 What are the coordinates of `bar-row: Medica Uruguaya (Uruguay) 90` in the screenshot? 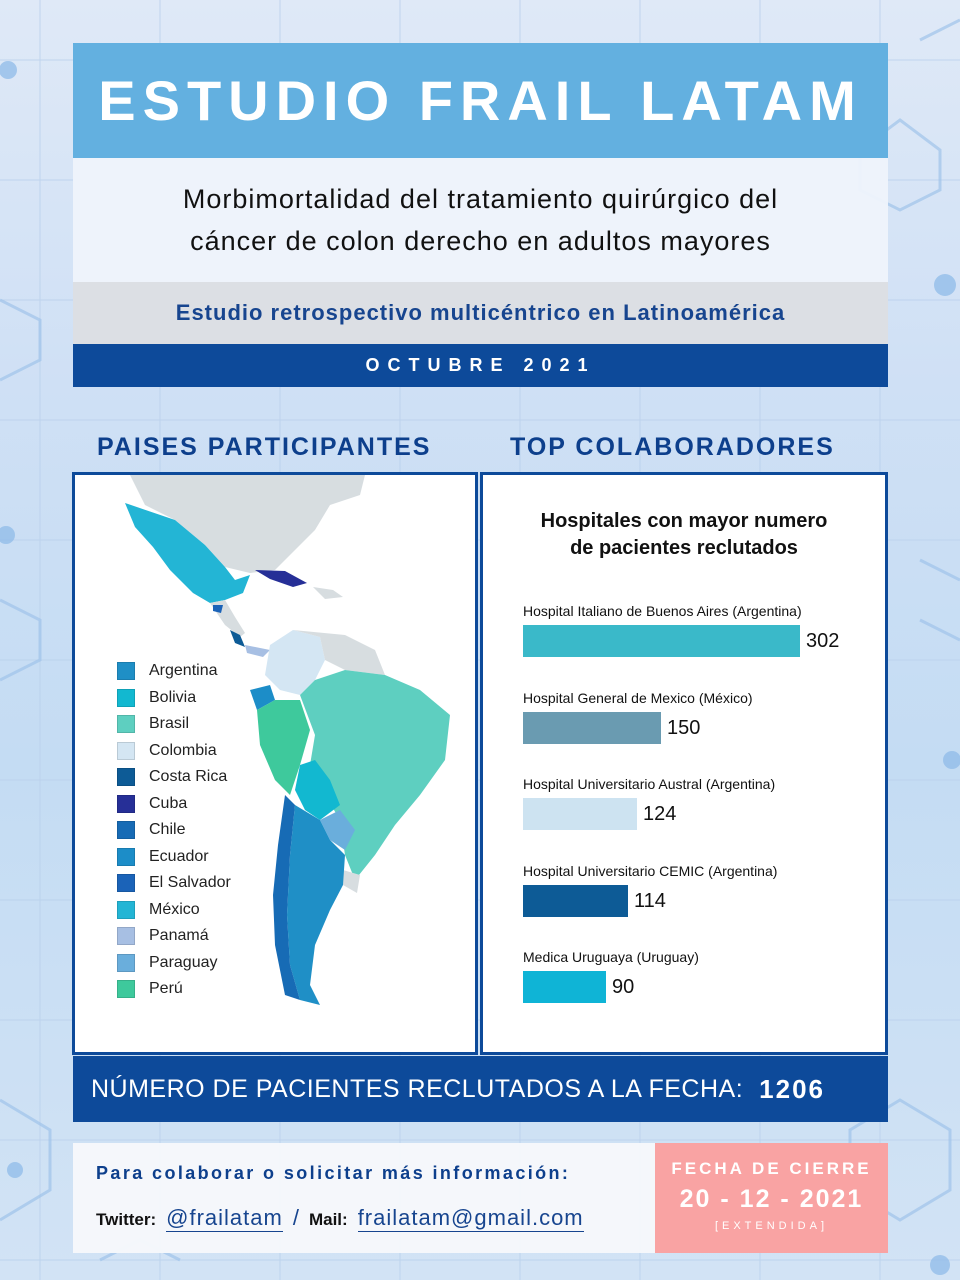 It's located at (611, 976).